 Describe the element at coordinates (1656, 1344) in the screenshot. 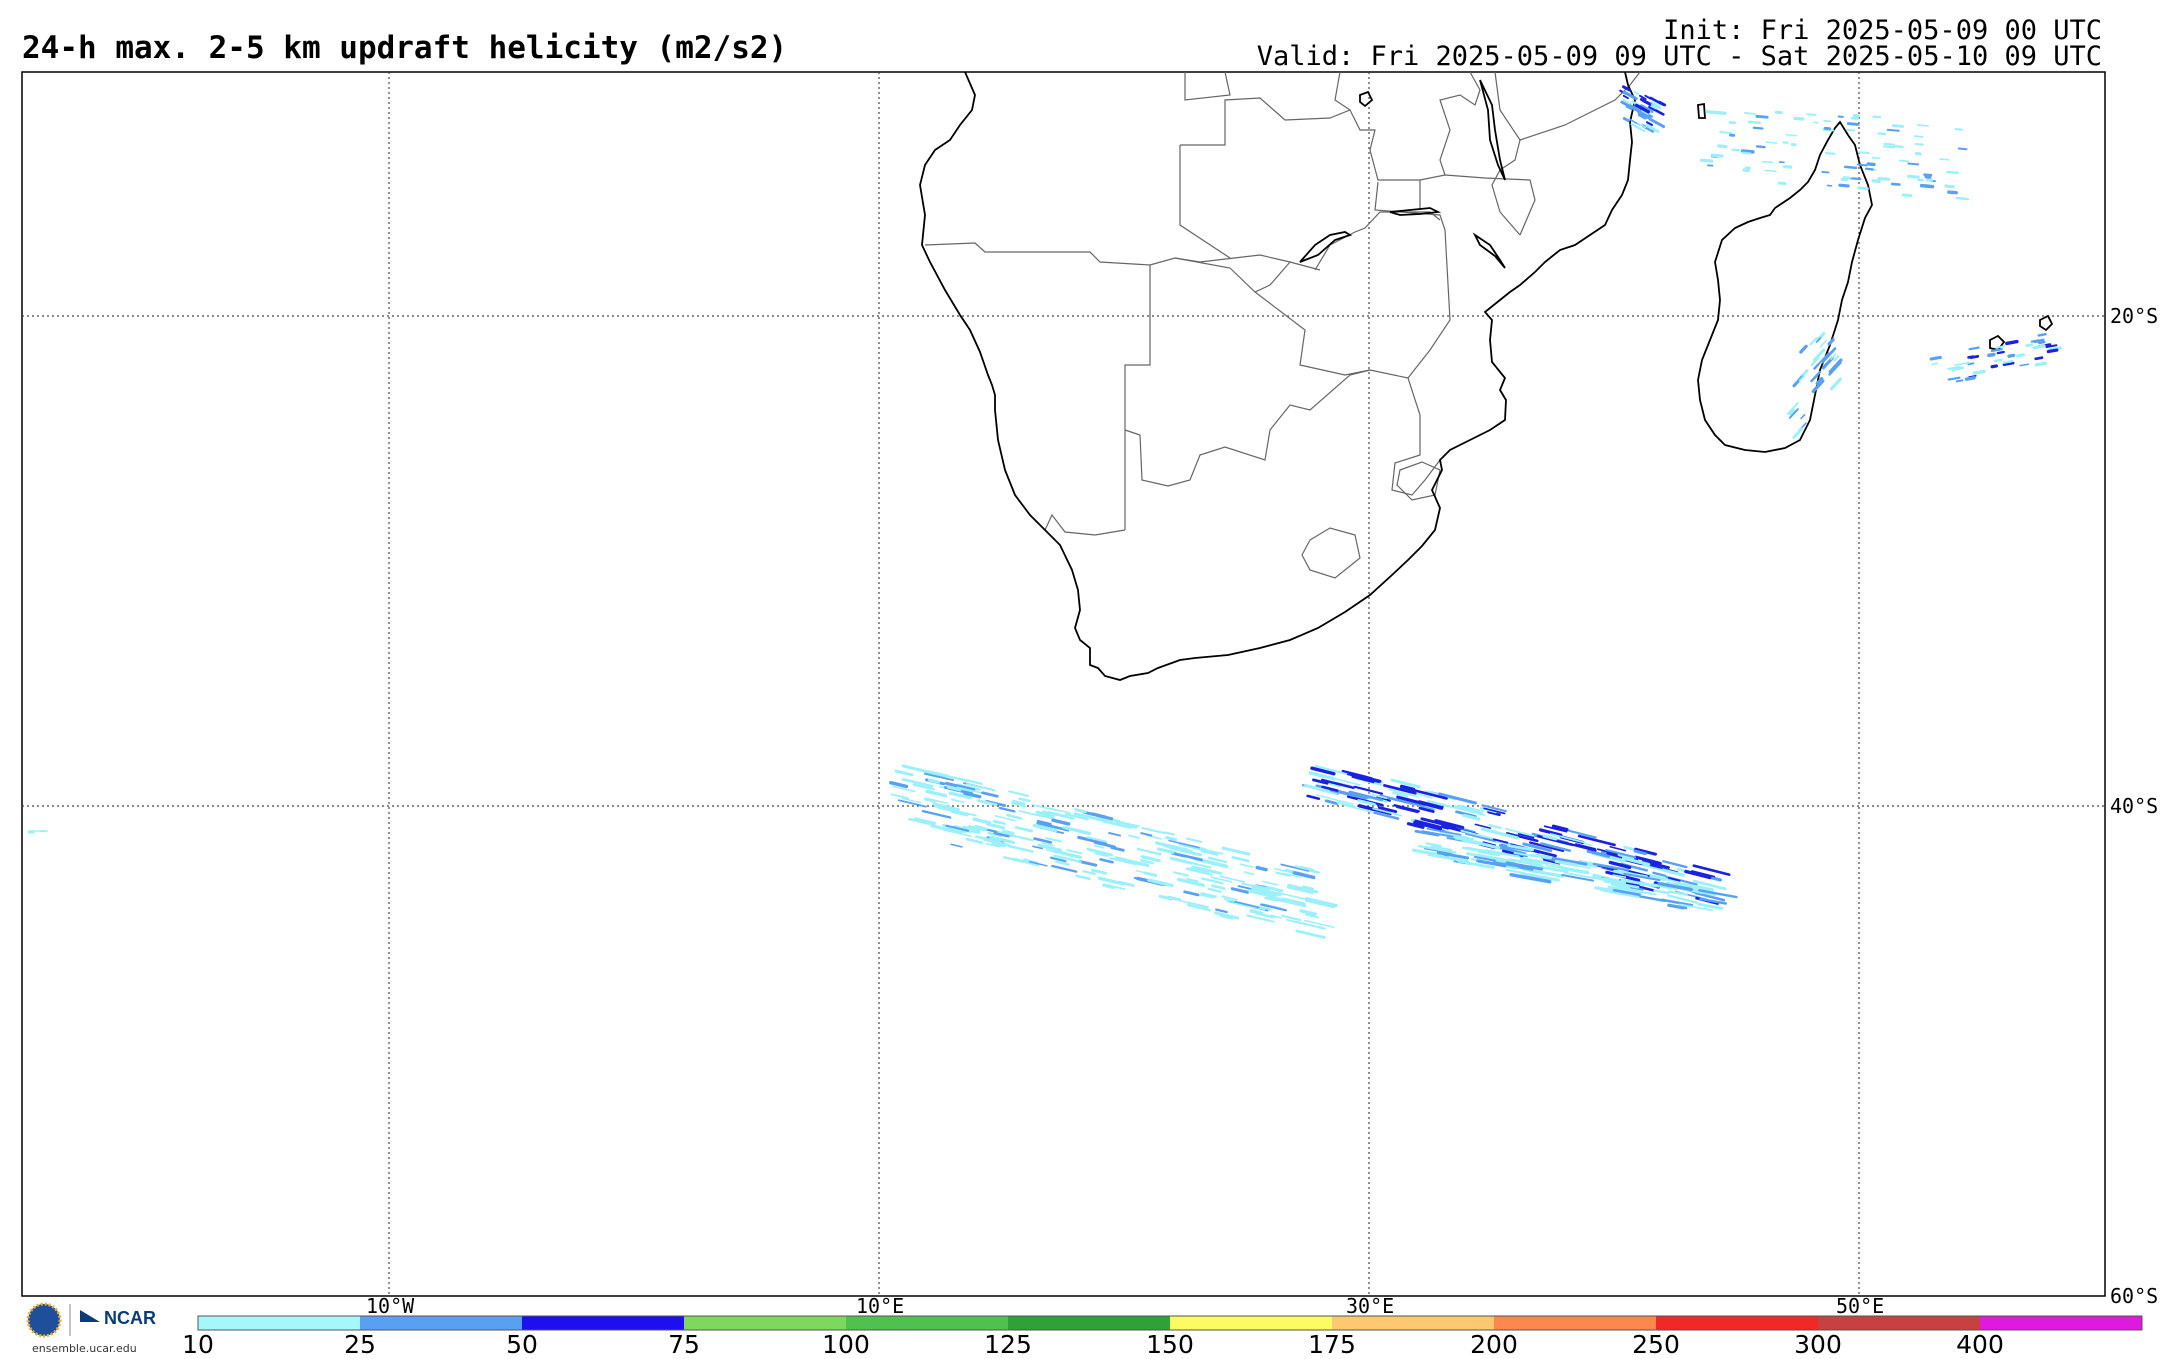

I see `colorbar-tick-label: 250` at that location.